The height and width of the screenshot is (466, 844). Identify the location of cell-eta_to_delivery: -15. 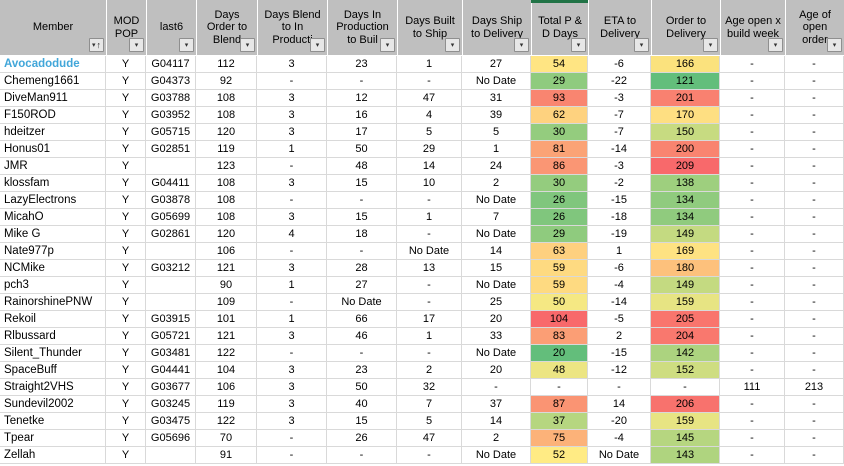
(619, 353).